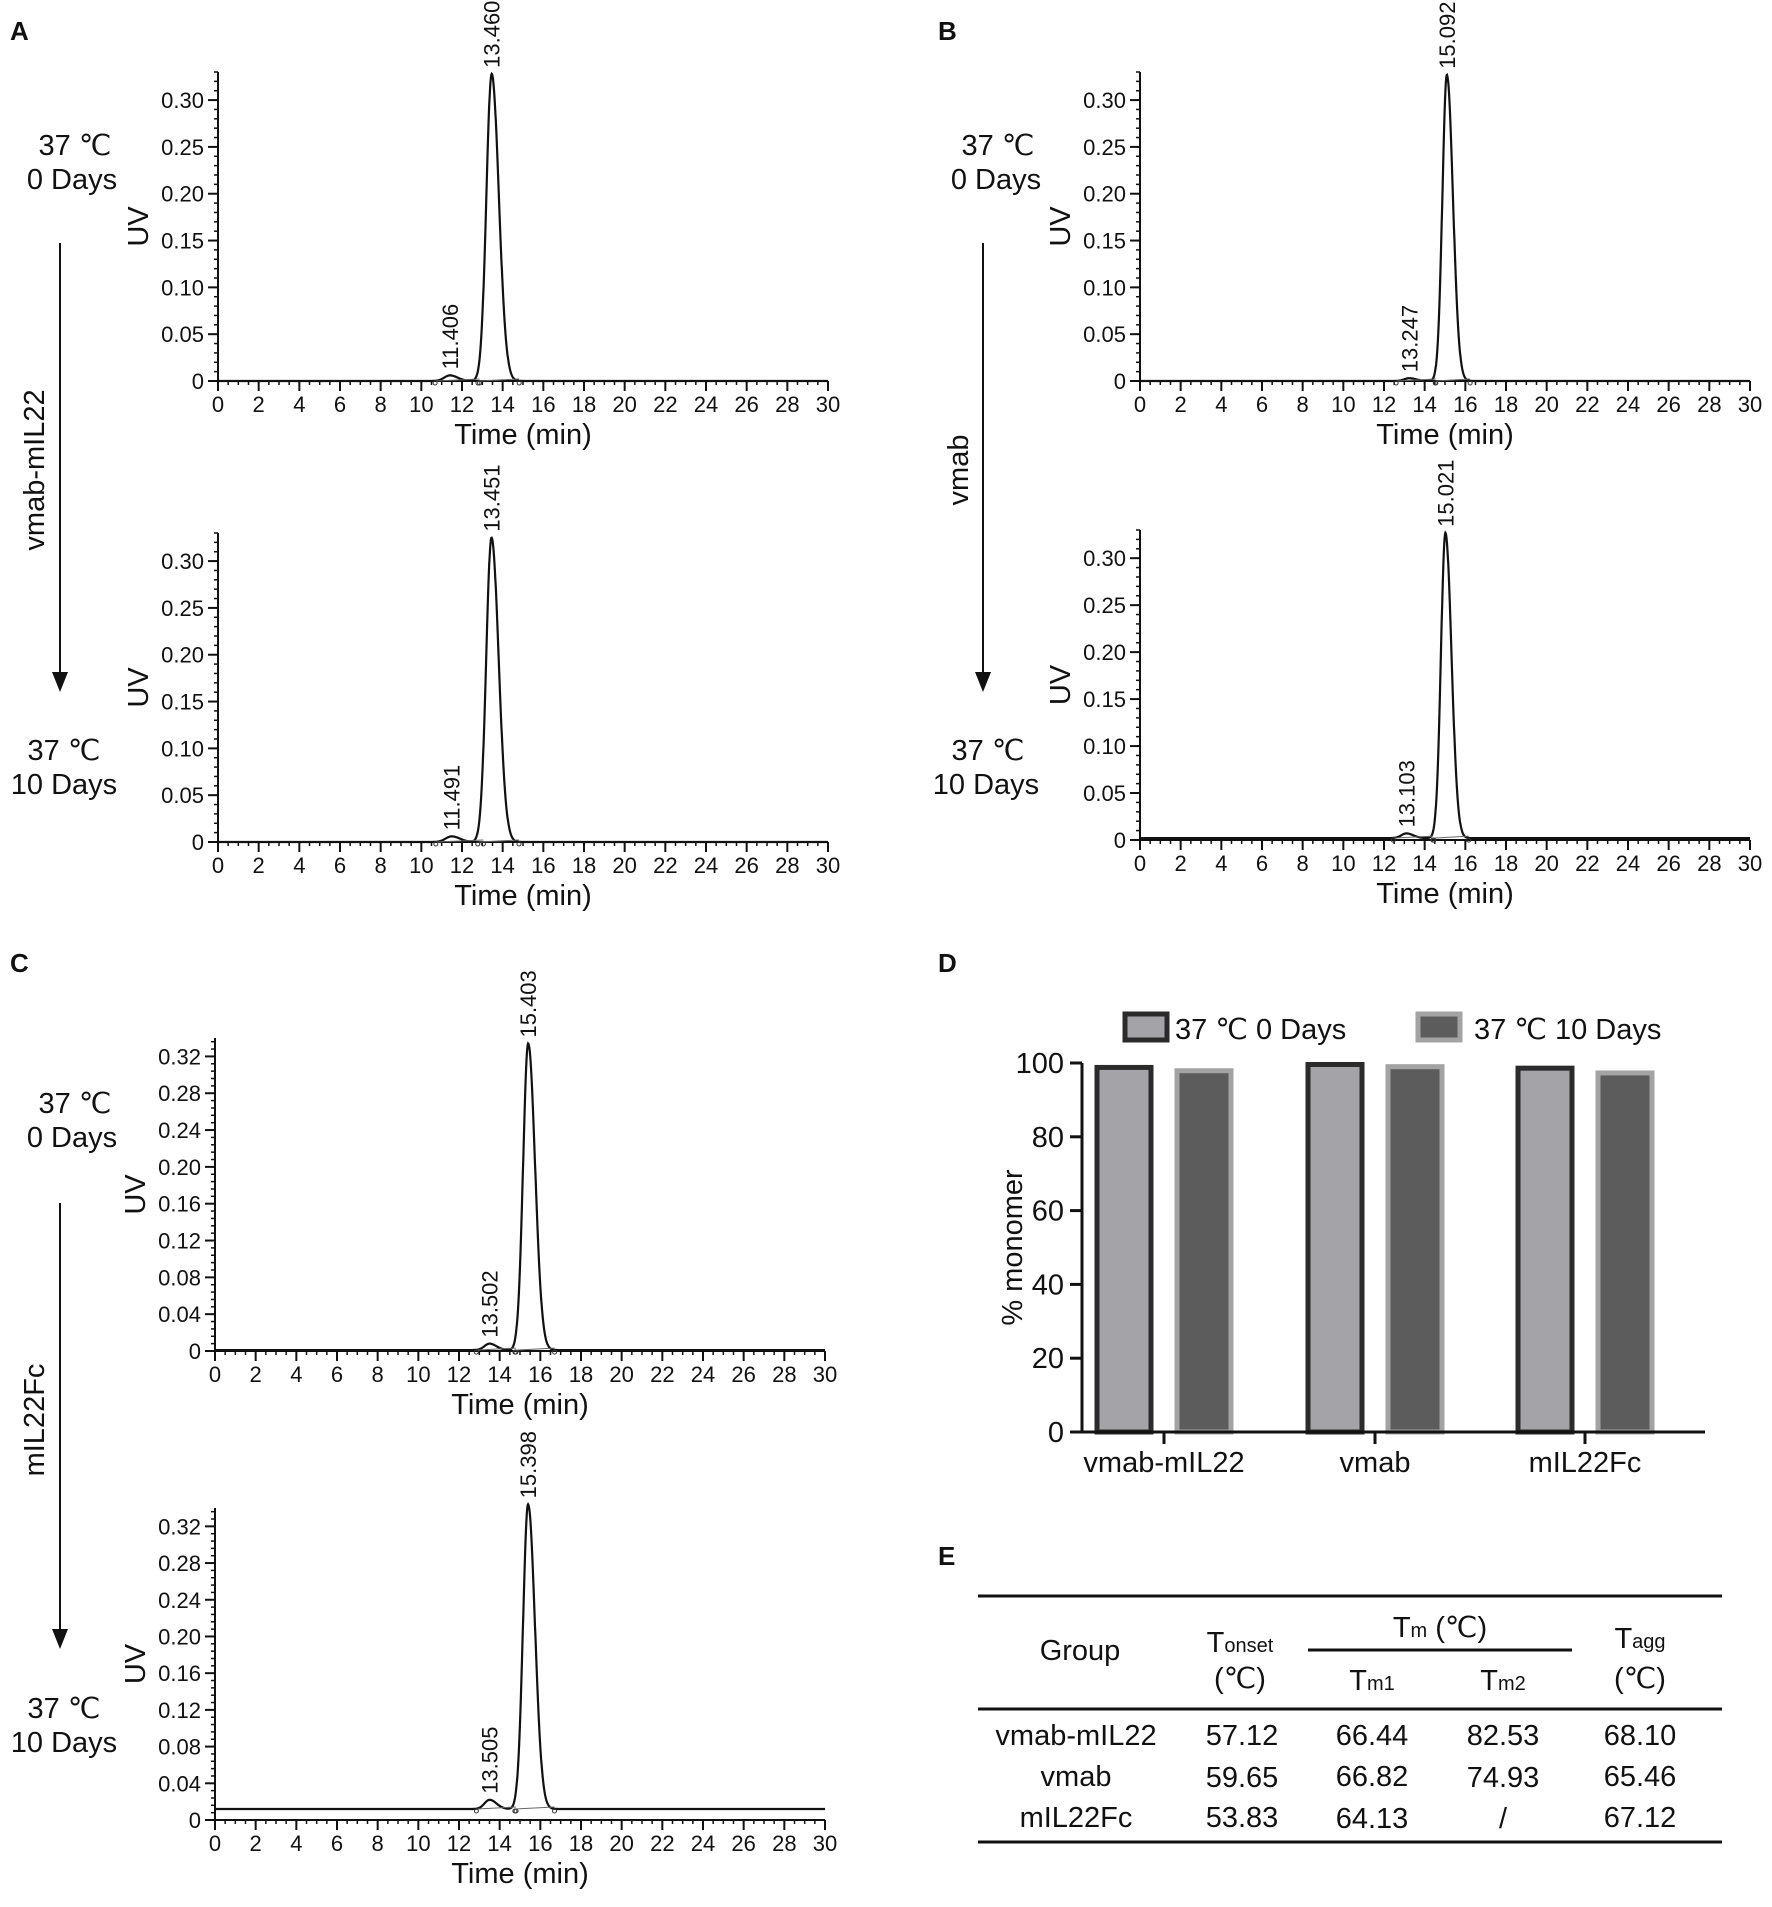 The image size is (1772, 1907). What do you see at coordinates (784, 1843) in the screenshot?
I see `x-tick-label: 28` at bounding box center [784, 1843].